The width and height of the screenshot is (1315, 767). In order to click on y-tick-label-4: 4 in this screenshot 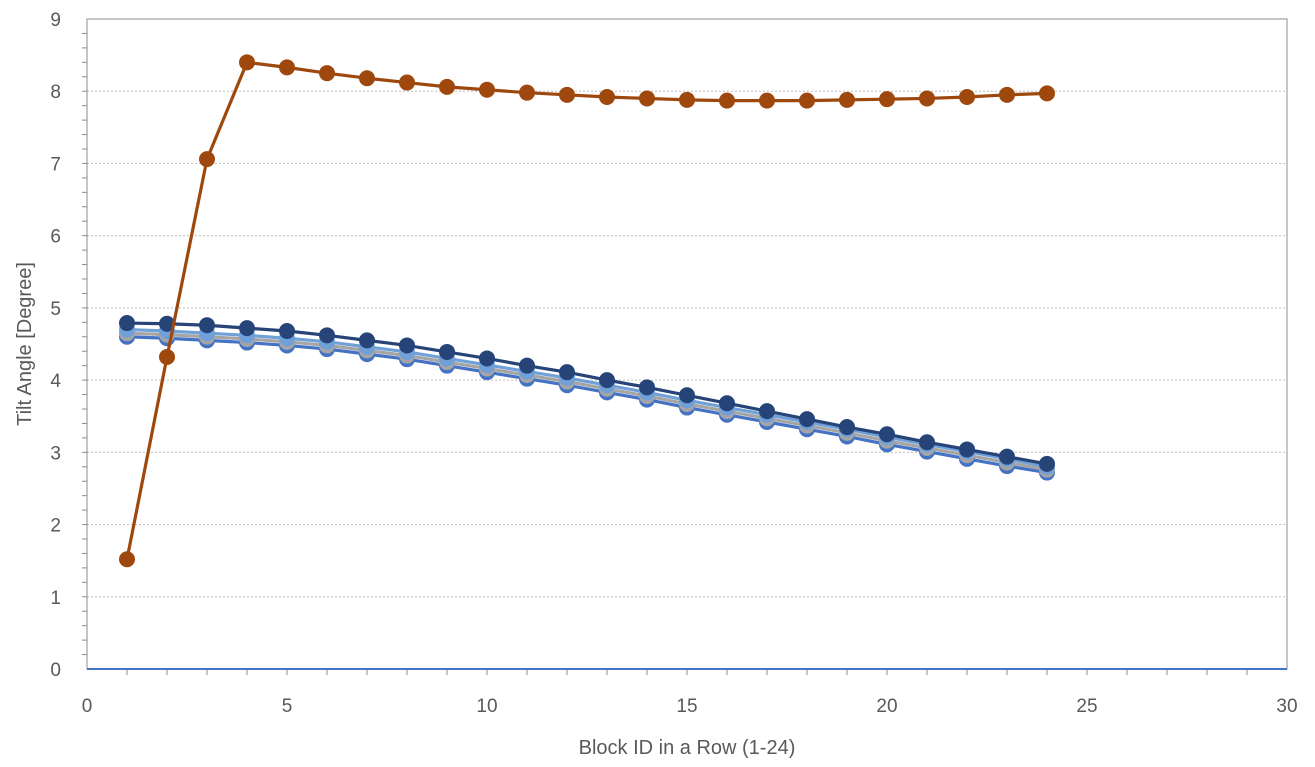, I will do `click(55, 381)`.